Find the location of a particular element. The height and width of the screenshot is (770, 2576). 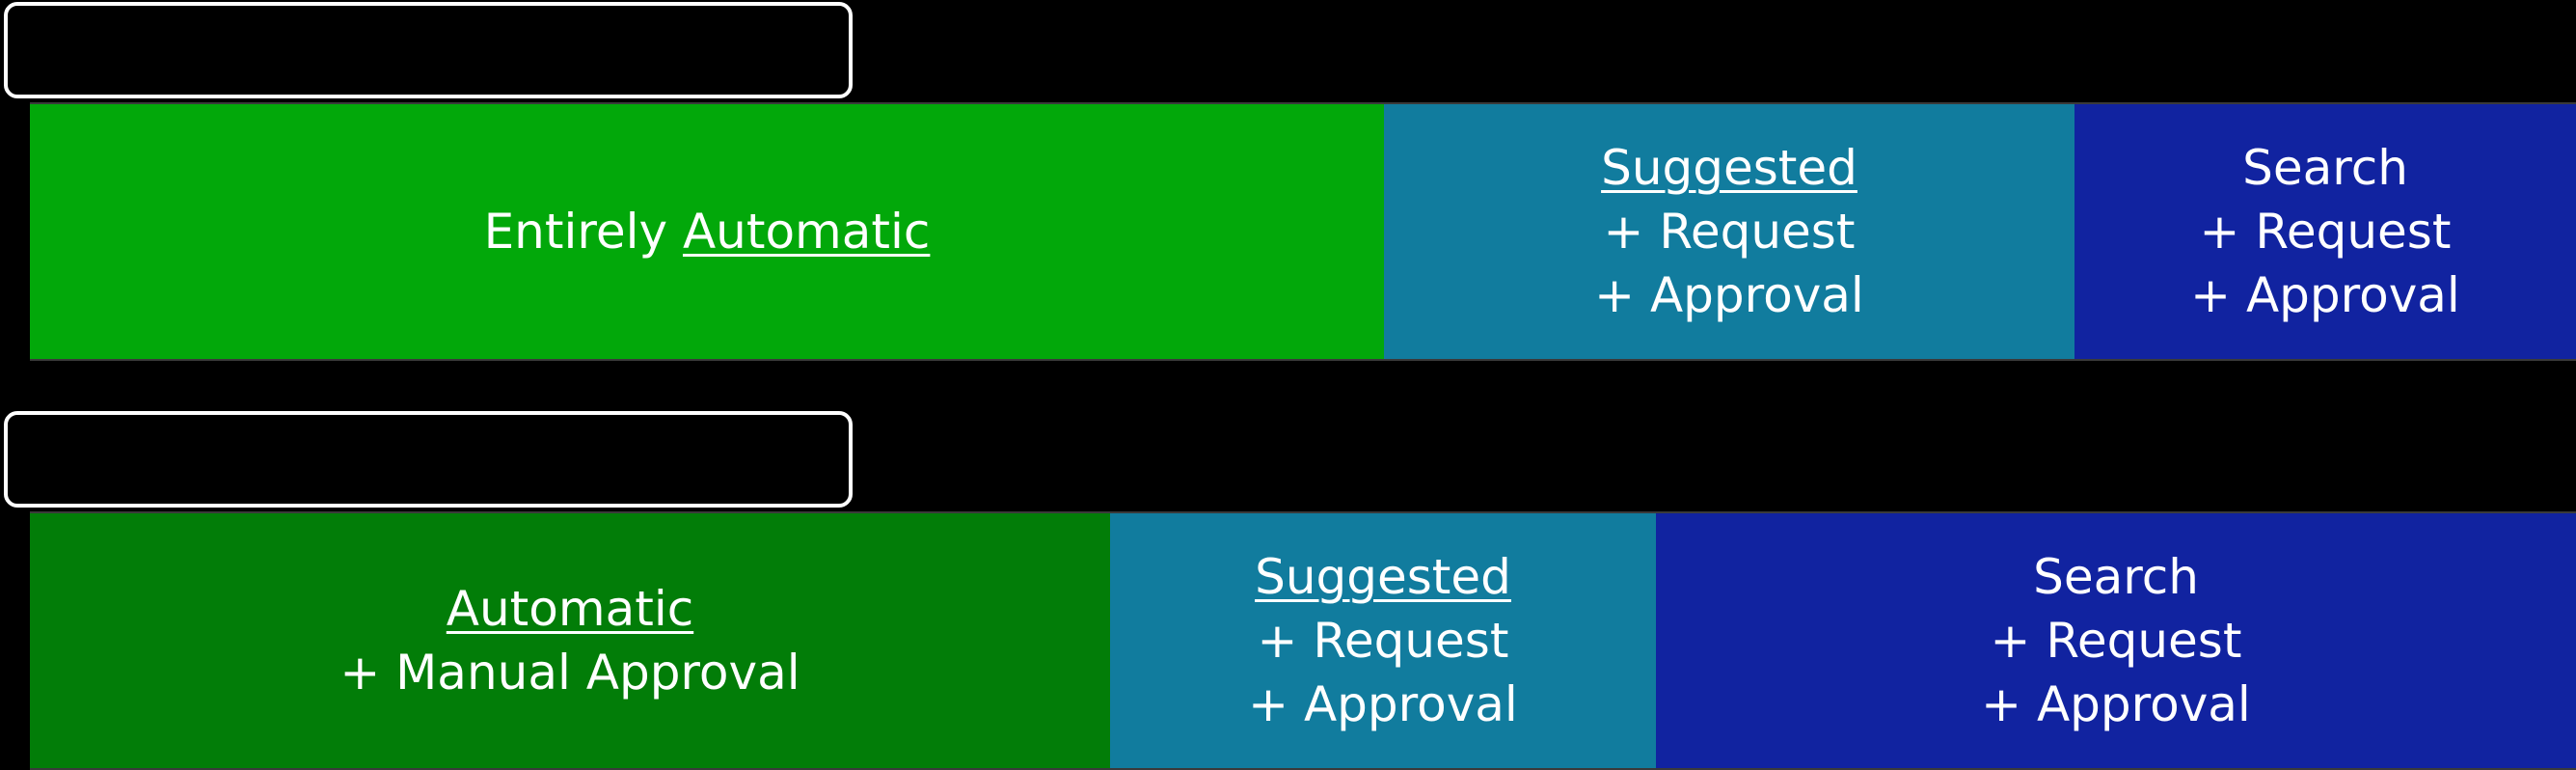

row1-suggested-title: Suggested is located at coordinates (1729, 168).